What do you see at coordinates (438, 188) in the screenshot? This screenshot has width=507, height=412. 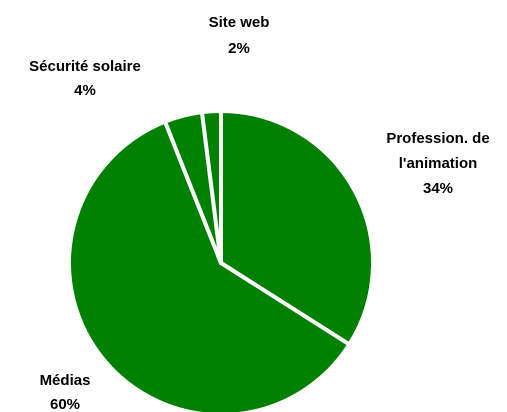 I see `slice-value-label: 34%` at bounding box center [438, 188].